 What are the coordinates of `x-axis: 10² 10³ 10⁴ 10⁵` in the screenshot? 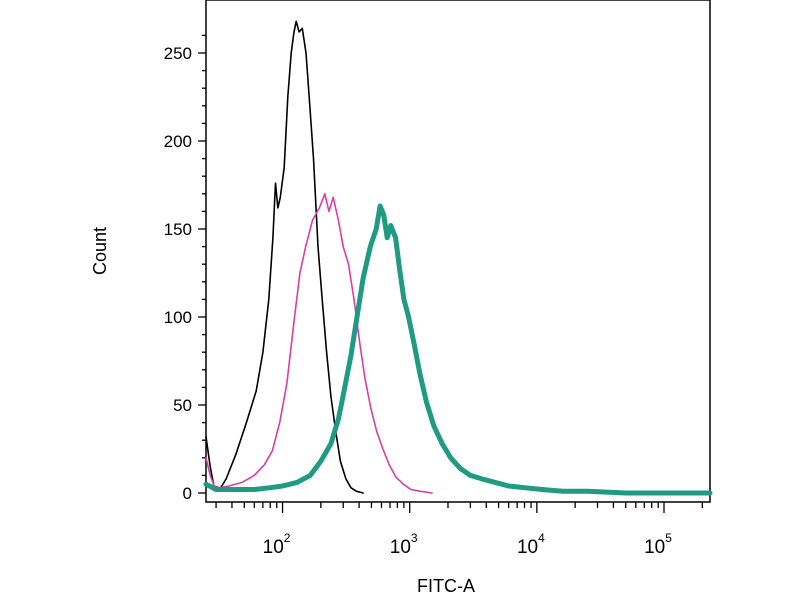 It's located at (459, 530).